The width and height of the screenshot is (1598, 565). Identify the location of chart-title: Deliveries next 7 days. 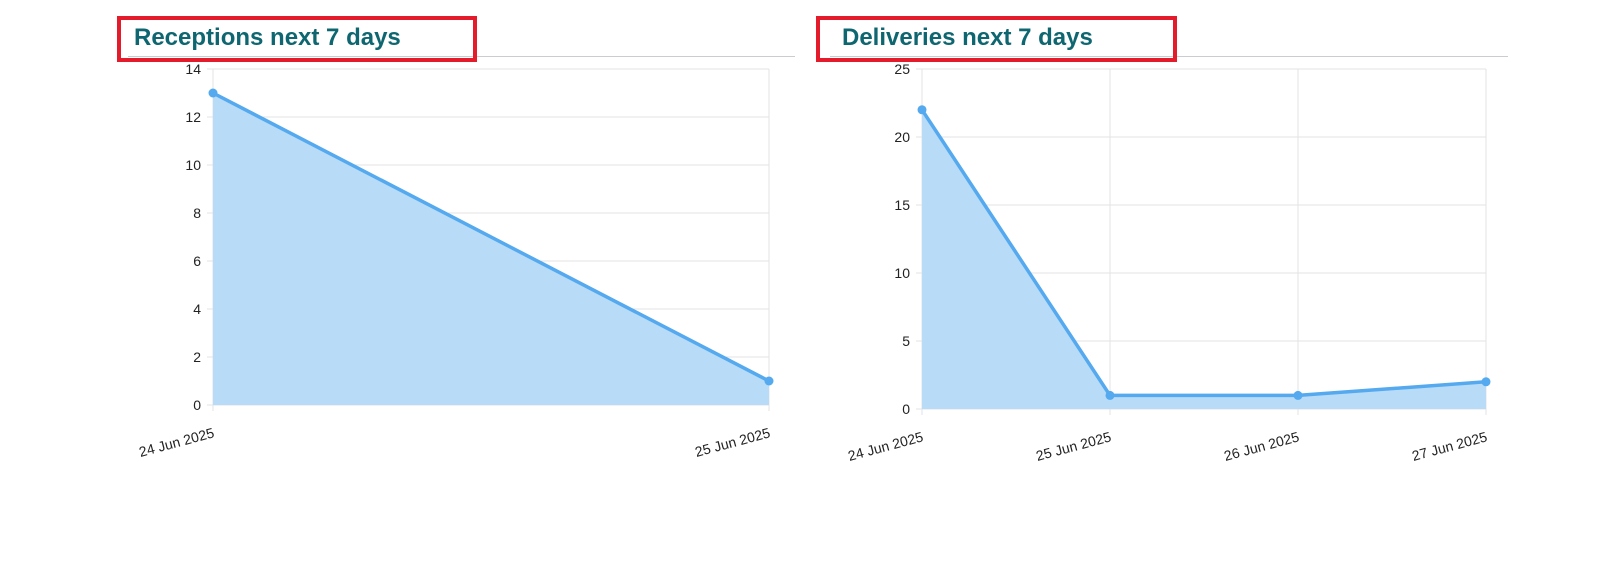
(967, 37).